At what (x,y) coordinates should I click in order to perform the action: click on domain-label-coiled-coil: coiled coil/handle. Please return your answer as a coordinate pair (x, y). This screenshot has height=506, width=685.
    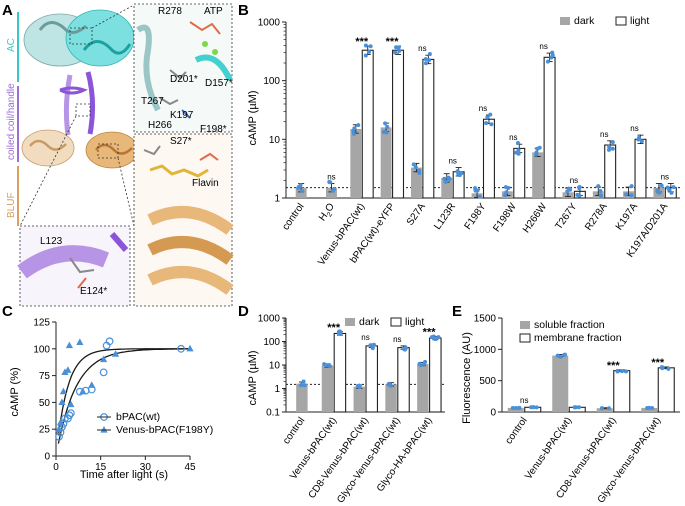
    Looking at the image, I should click on (11, 121).